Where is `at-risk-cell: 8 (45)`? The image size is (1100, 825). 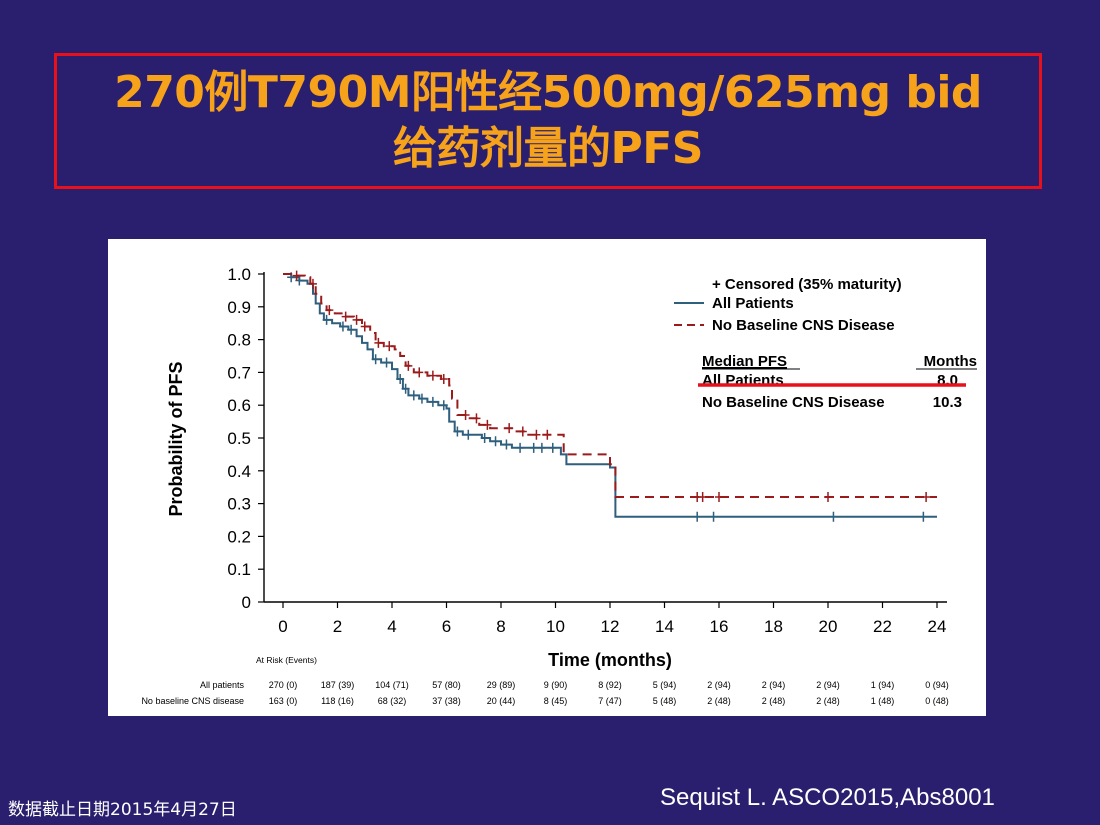
at-risk-cell: 8 (45) is located at coordinates (556, 701).